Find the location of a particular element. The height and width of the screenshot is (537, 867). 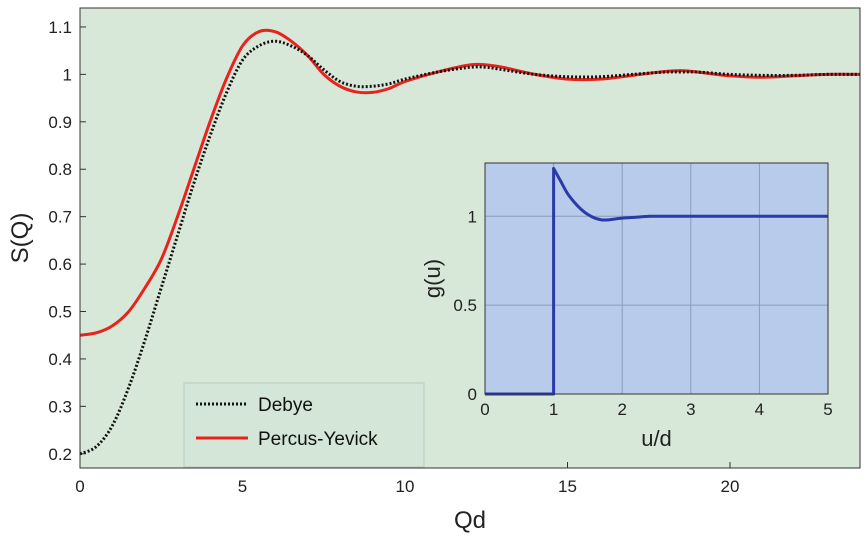

inset-y-tick-label: 0 is located at coordinates (472, 394).